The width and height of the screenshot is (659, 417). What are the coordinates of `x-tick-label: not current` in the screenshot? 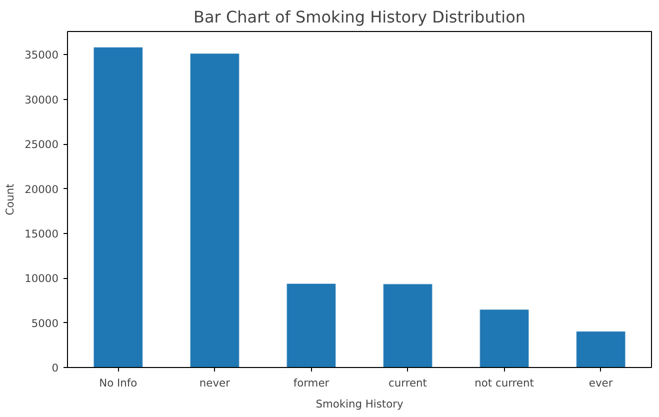 It's located at (504, 383).